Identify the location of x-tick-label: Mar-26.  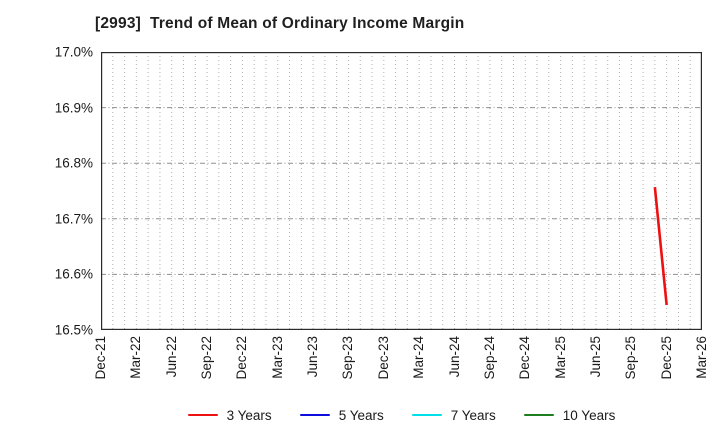
(701, 357).